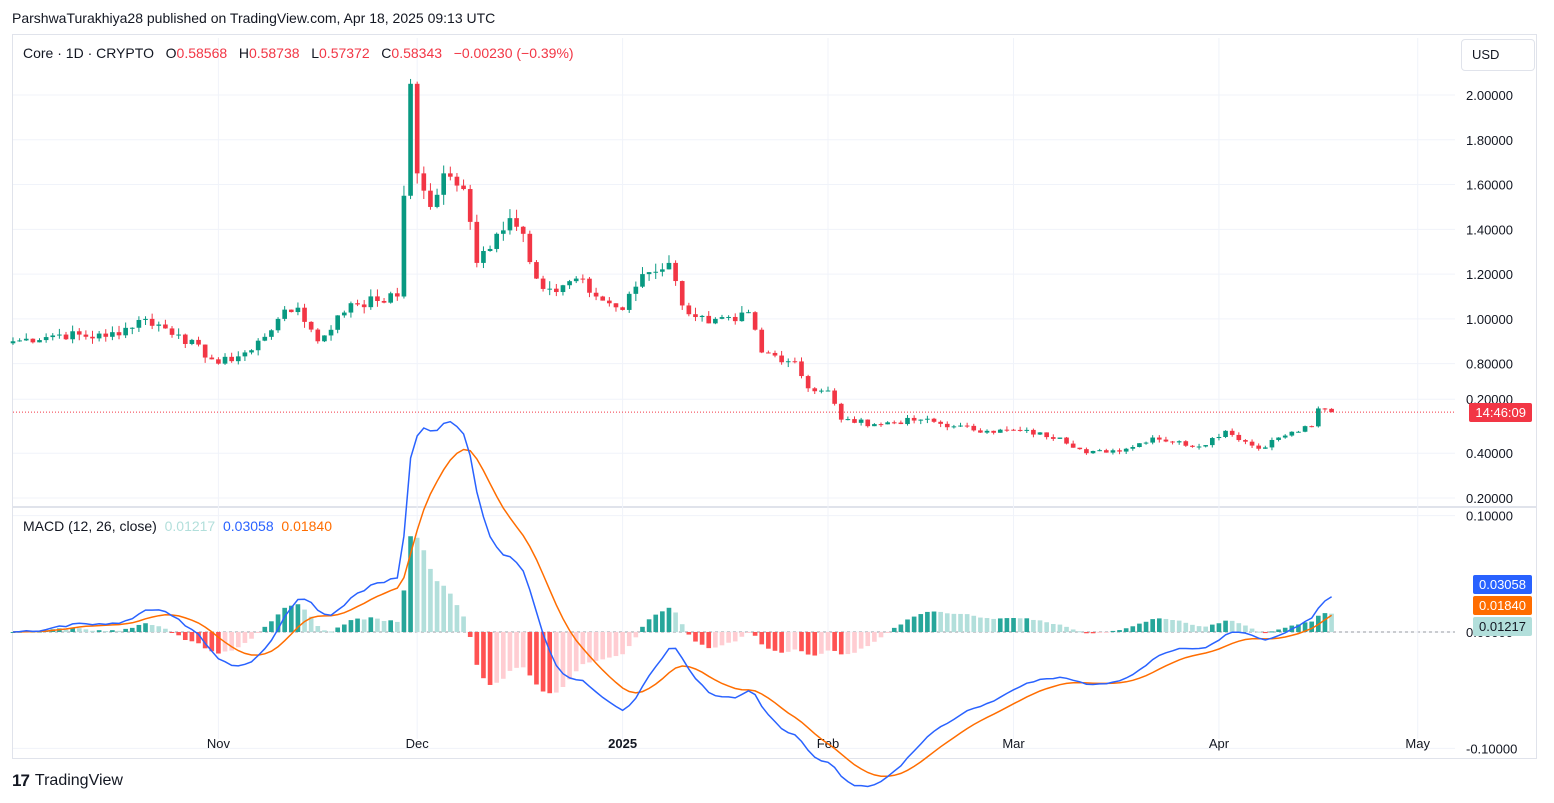  I want to click on countdown-label: 14:46:09, so click(1500, 412).